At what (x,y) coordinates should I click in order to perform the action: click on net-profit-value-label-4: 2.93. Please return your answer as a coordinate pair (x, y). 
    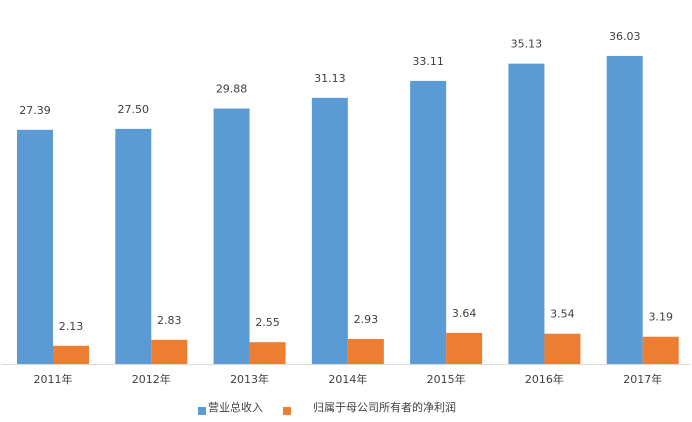
    Looking at the image, I should click on (366, 319).